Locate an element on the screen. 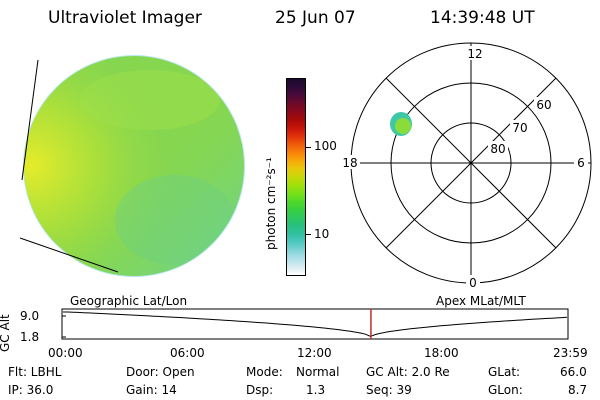 The image size is (600, 400). altitude-curve is located at coordinates (315, 324).